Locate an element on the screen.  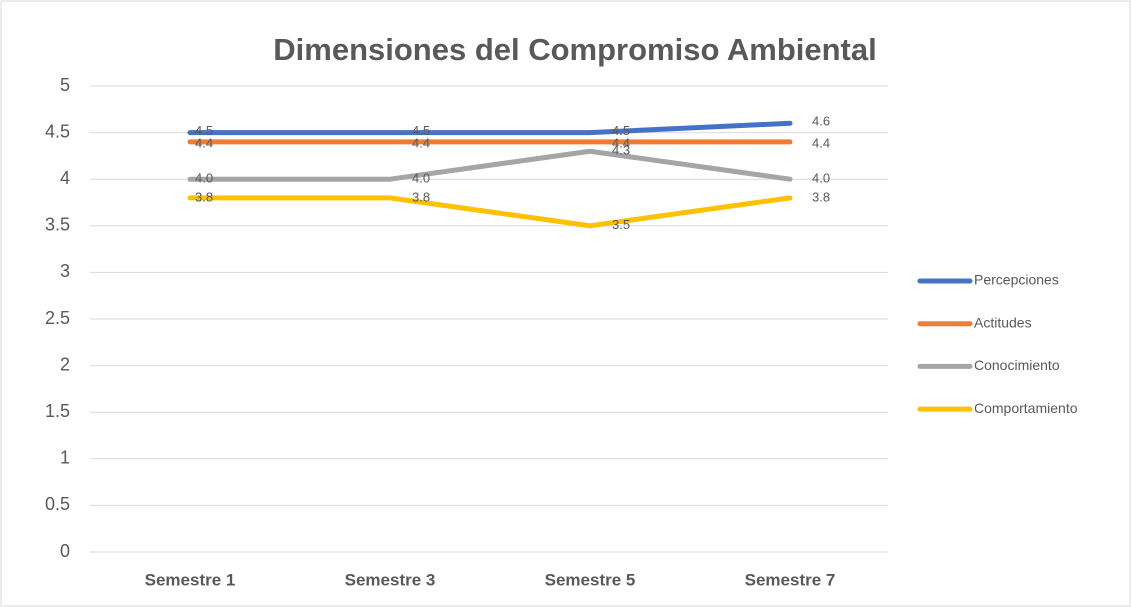
legend-label: Comportamiento is located at coordinates (1026, 408).